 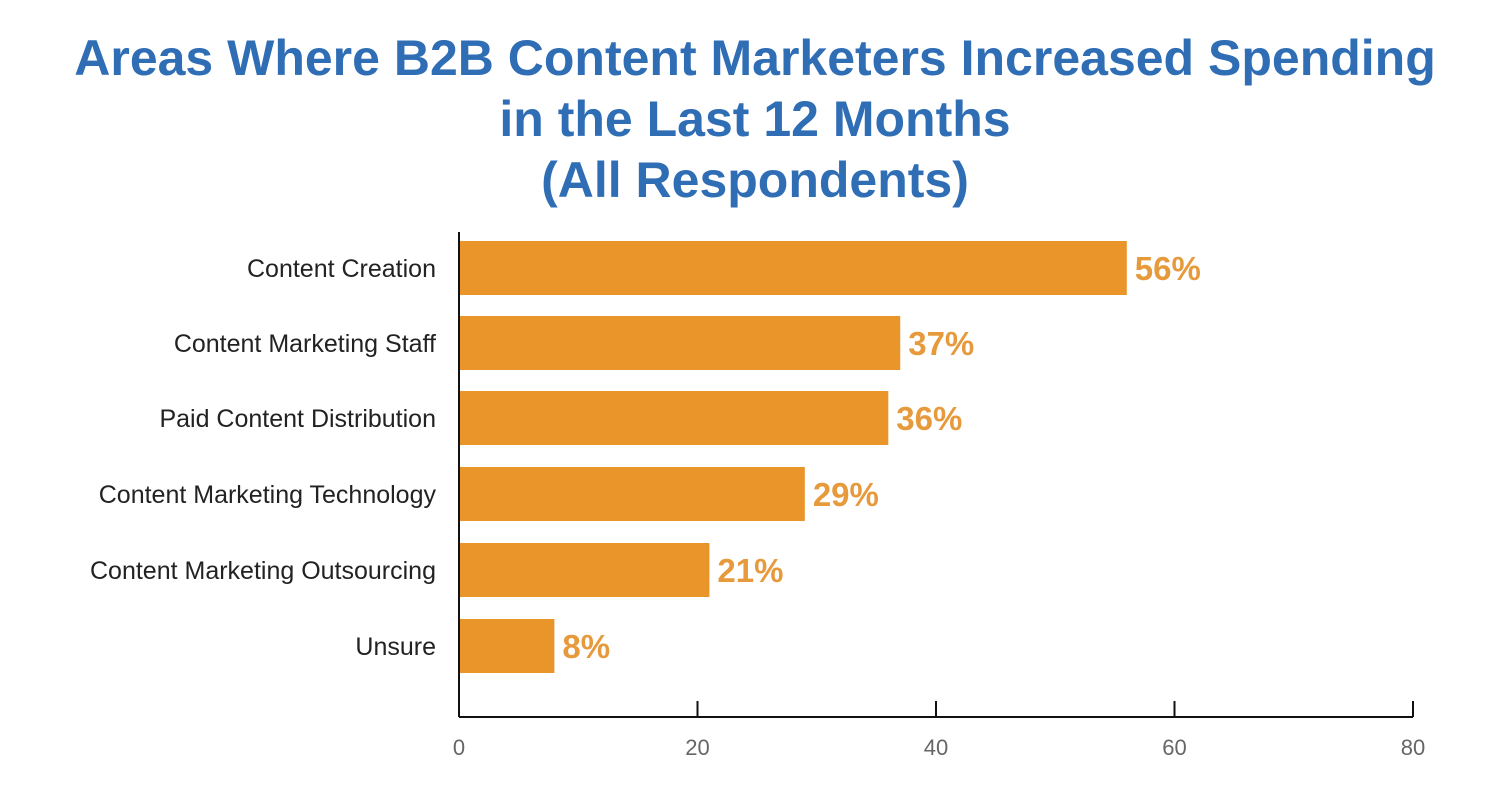 What do you see at coordinates (1174, 747) in the screenshot?
I see `x-tick-label: 60` at bounding box center [1174, 747].